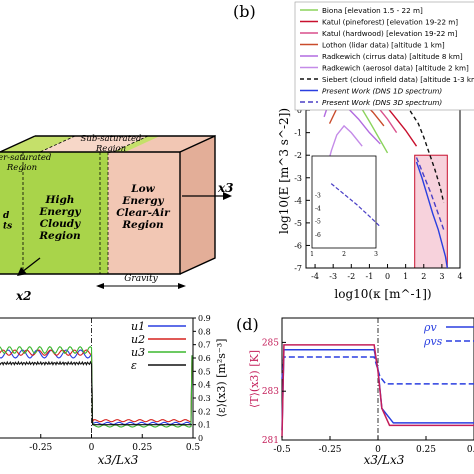 The image size is (474, 474). What do you see at coordinates (351, 276) in the screenshot?
I see `spectra-x-tick-label: -2` at bounding box center [351, 276].